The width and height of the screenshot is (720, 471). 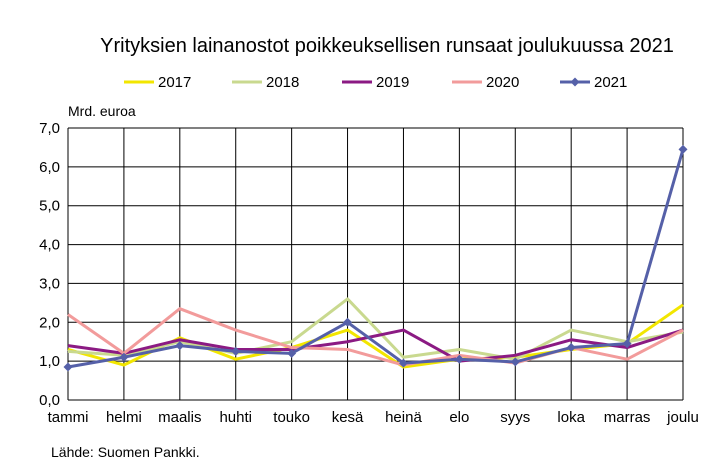 What do you see at coordinates (179, 417) in the screenshot?
I see `x-tick-label: maalis` at bounding box center [179, 417].